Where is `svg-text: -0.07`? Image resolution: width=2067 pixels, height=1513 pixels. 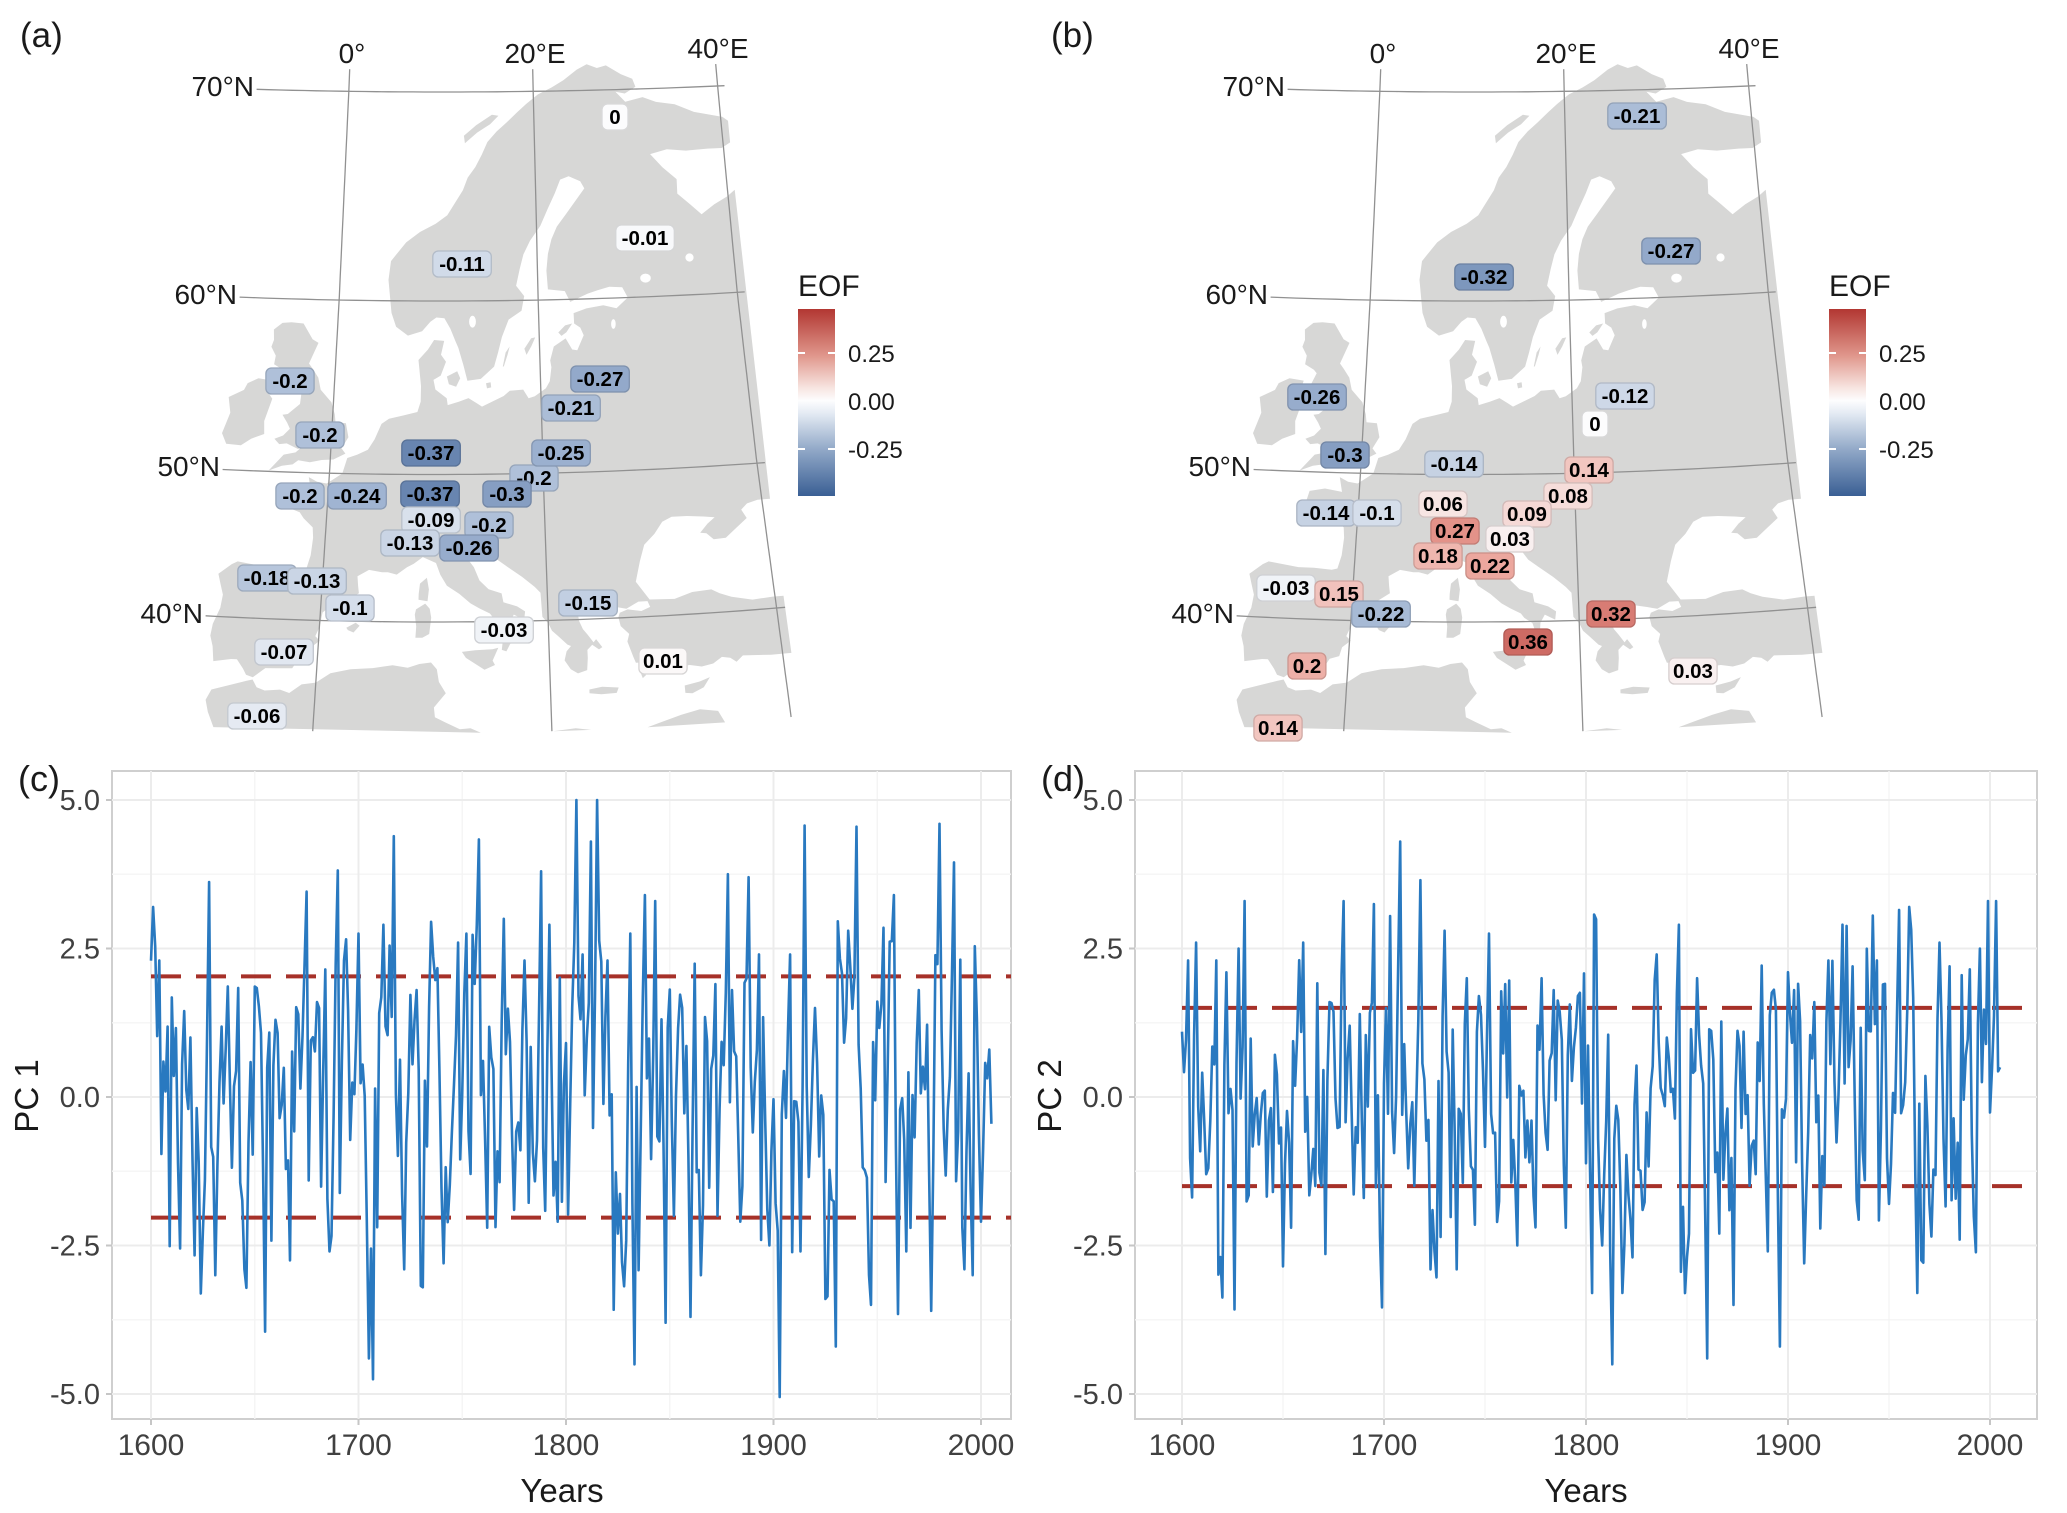
svg-text: -0.07 is located at coordinates (284, 652).